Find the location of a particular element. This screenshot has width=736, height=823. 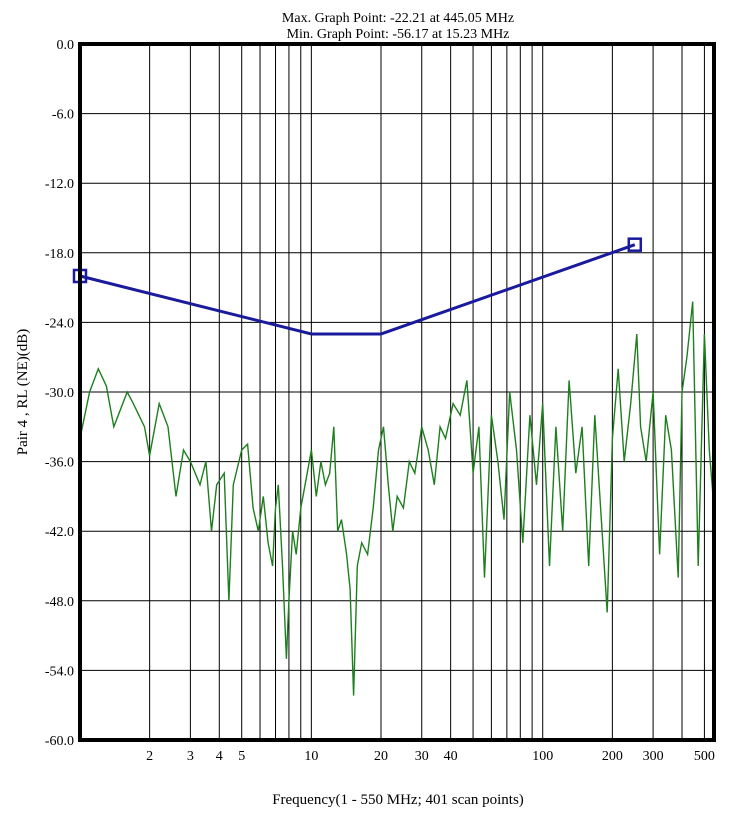

y-tick-label: -54.0 is located at coordinates (59, 671).